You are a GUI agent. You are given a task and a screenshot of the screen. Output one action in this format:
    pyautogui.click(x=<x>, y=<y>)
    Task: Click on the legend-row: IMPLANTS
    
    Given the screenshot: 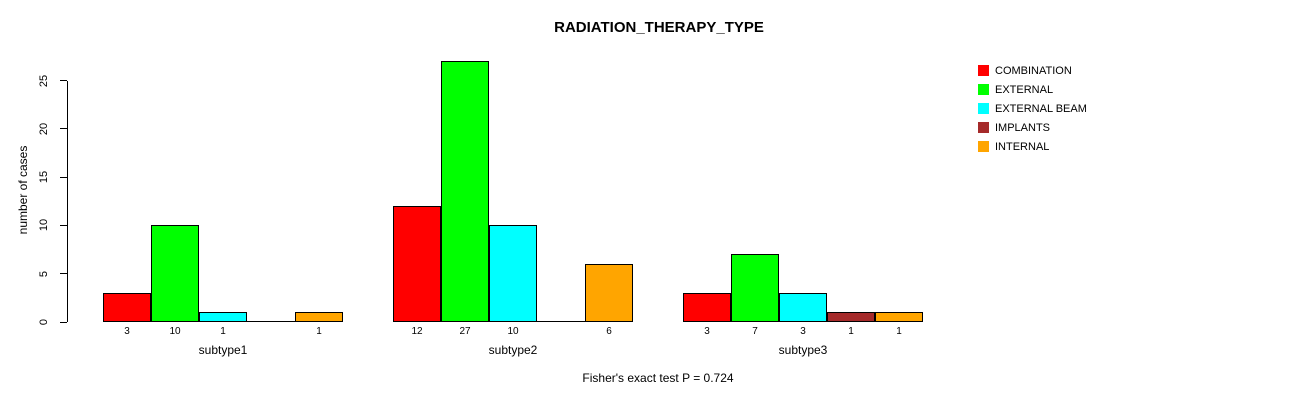 What is the action you would take?
    pyautogui.click(x=1032, y=127)
    